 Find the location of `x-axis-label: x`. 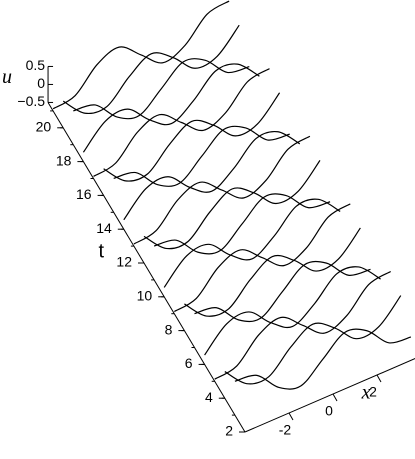

x-axis-label: x is located at coordinates (366, 392).